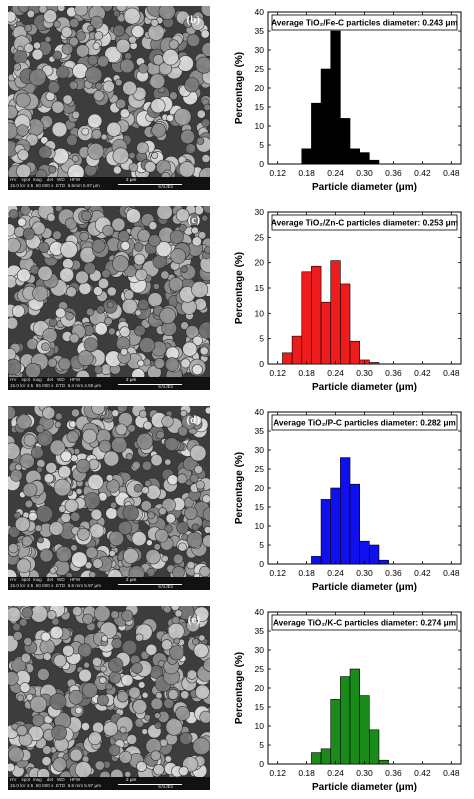  What do you see at coordinates (55, 385) in the screenshot?
I see `sem-info-values: 15.0 kV 4.5 65 000 x ETD 6.4 mm 4.59 μm` at bounding box center [55, 385].